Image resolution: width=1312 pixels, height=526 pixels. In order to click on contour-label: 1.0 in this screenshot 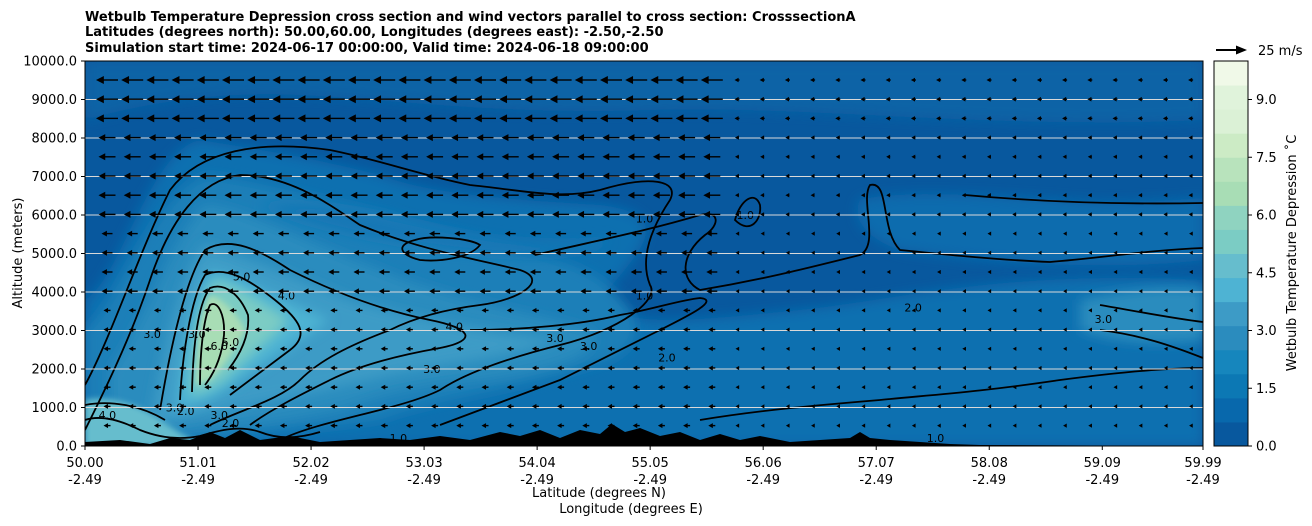, I will do `click(645, 219)`.